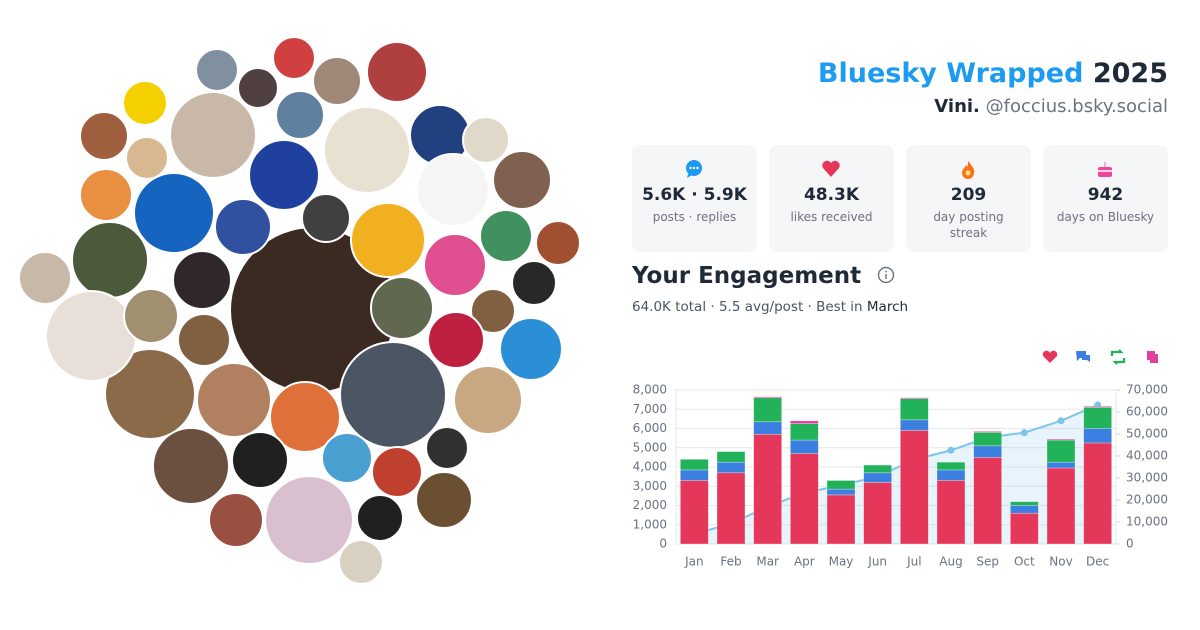 The height and width of the screenshot is (630, 1200). What do you see at coordinates (887, 307) in the screenshot?
I see `best-month: March` at bounding box center [887, 307].